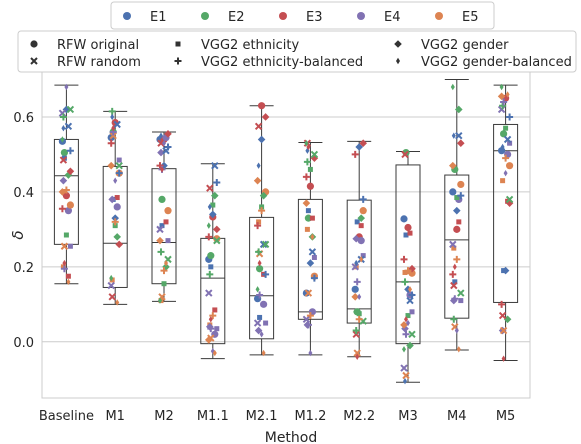  What do you see at coordinates (361, 218) in the screenshot?
I see `point-M2.2-E2` at bounding box center [361, 218].